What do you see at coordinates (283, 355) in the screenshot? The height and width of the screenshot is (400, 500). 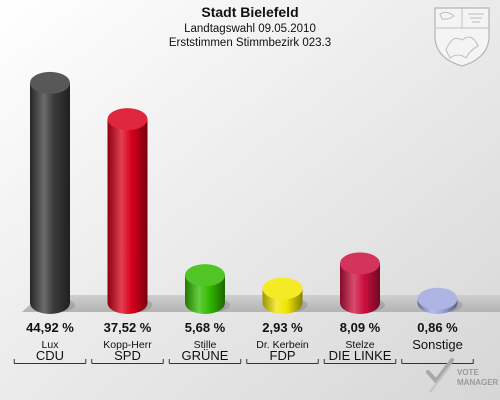 I see `category-label-fdp: FDP` at bounding box center [283, 355].